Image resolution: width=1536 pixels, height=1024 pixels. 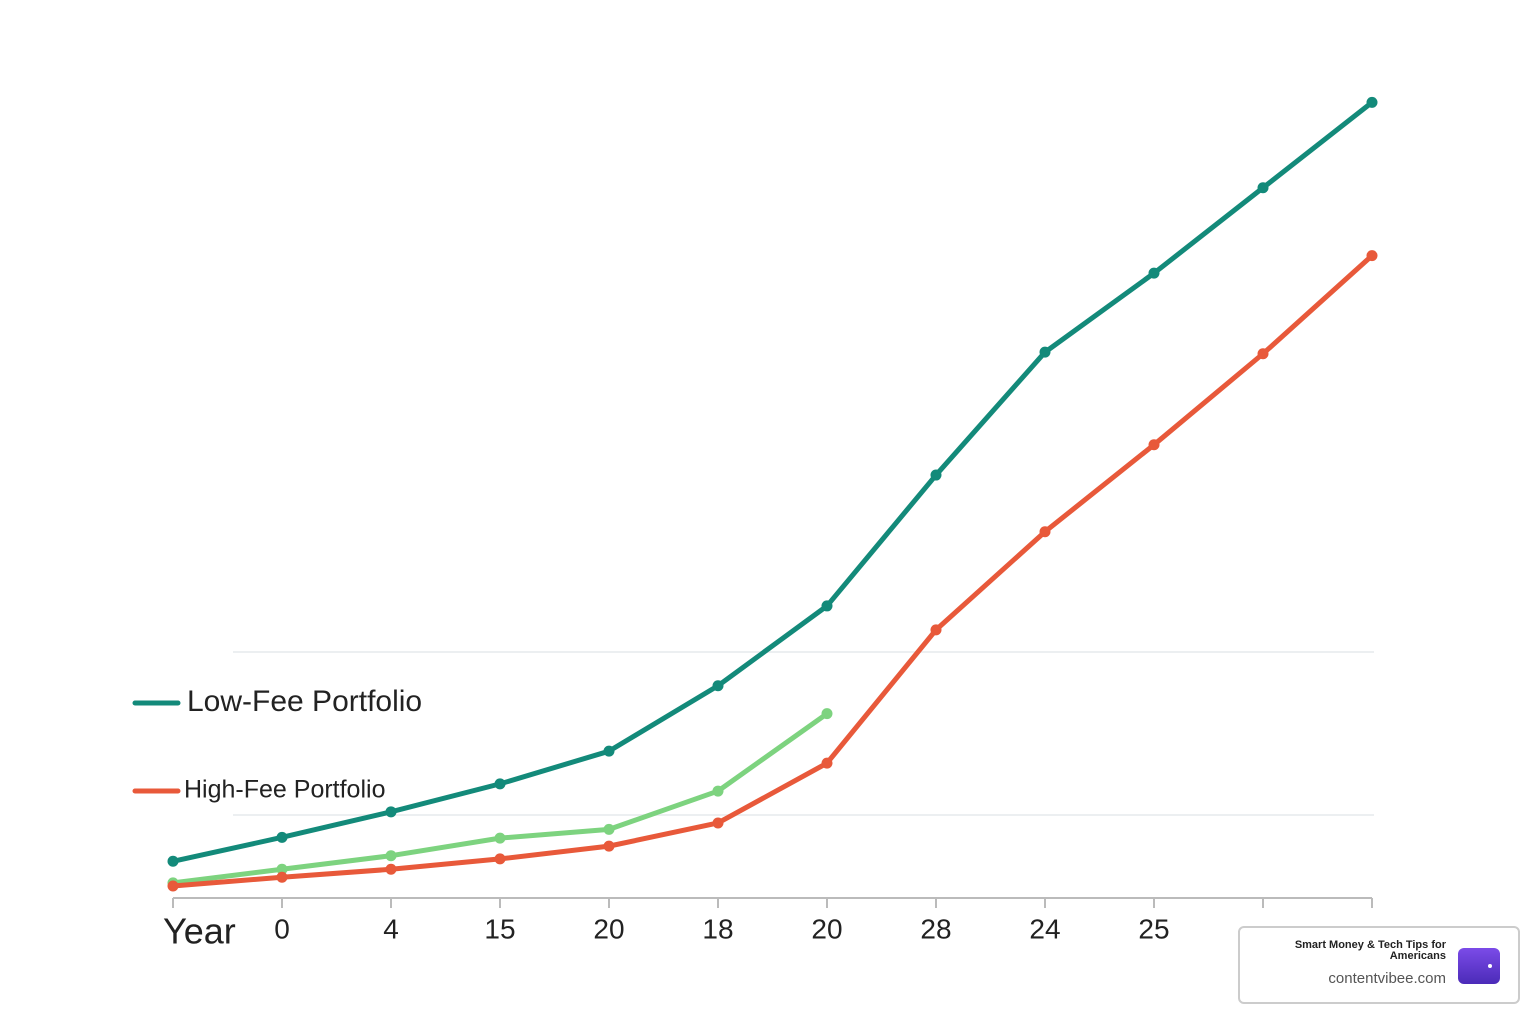 I want to click on x-tick-label: 18, so click(x=717, y=928).